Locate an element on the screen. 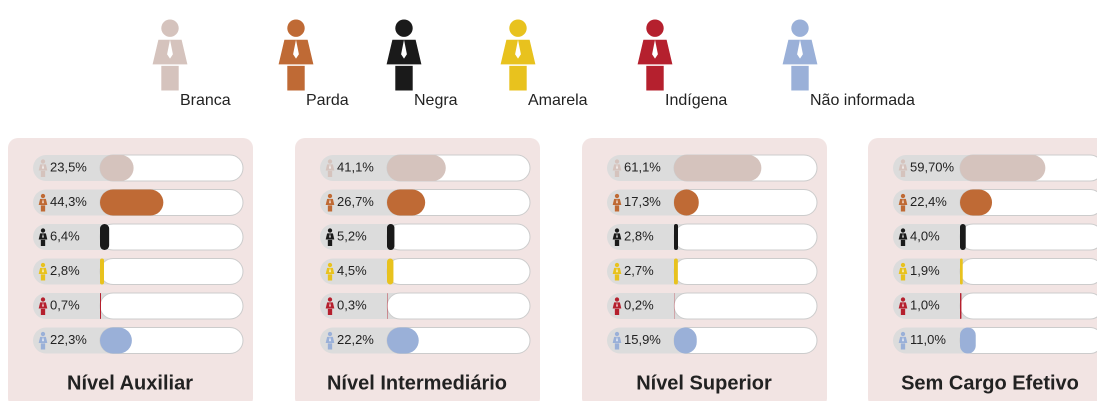 The width and height of the screenshot is (1097, 401). value-label: 0,2% is located at coordinates (639, 304).